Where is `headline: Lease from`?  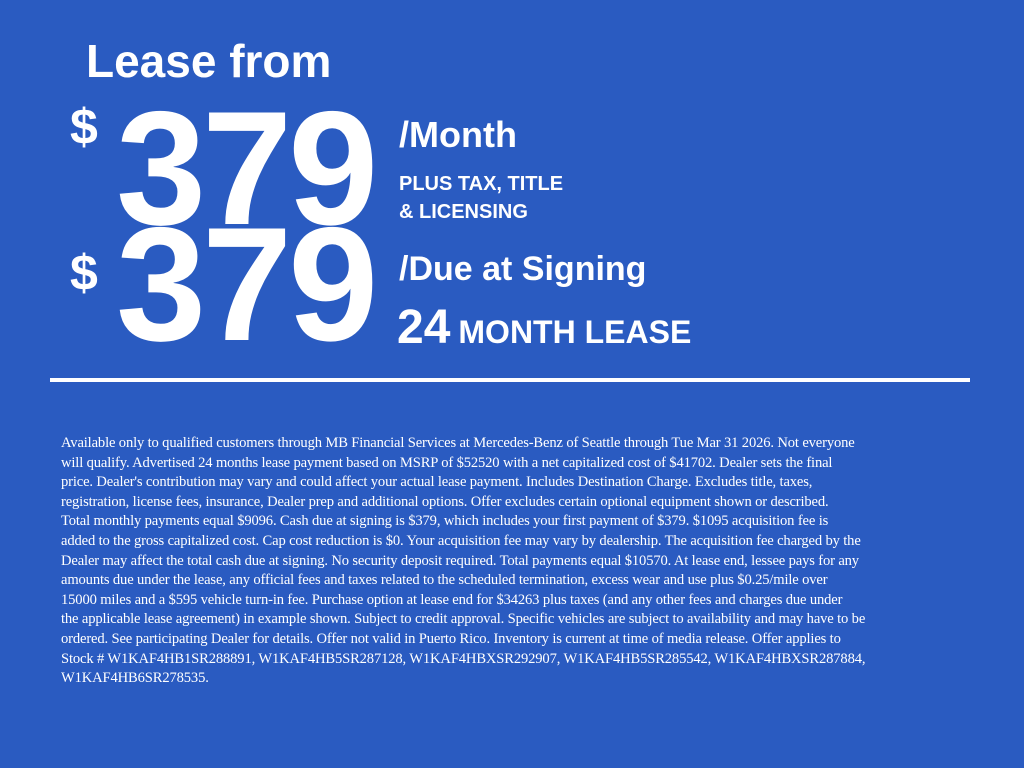 headline: Lease from is located at coordinates (209, 61).